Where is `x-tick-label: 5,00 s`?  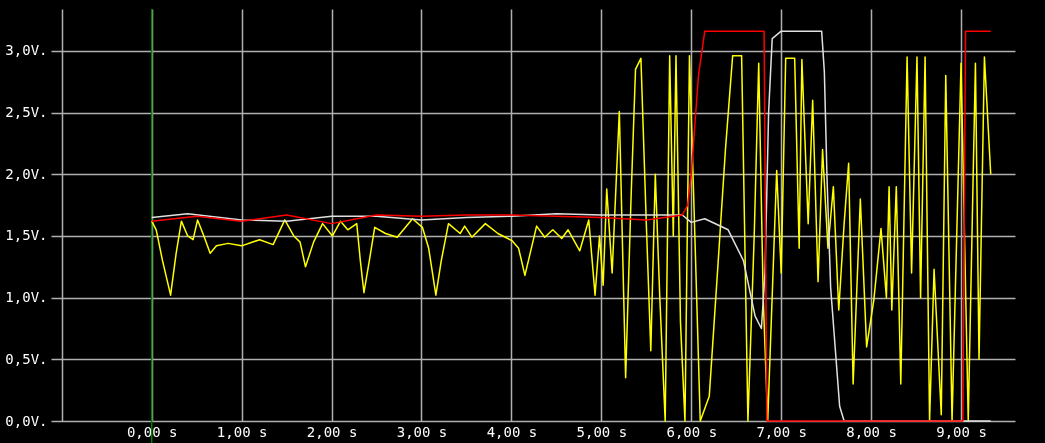 x-tick-label: 5,00 s is located at coordinates (602, 431).